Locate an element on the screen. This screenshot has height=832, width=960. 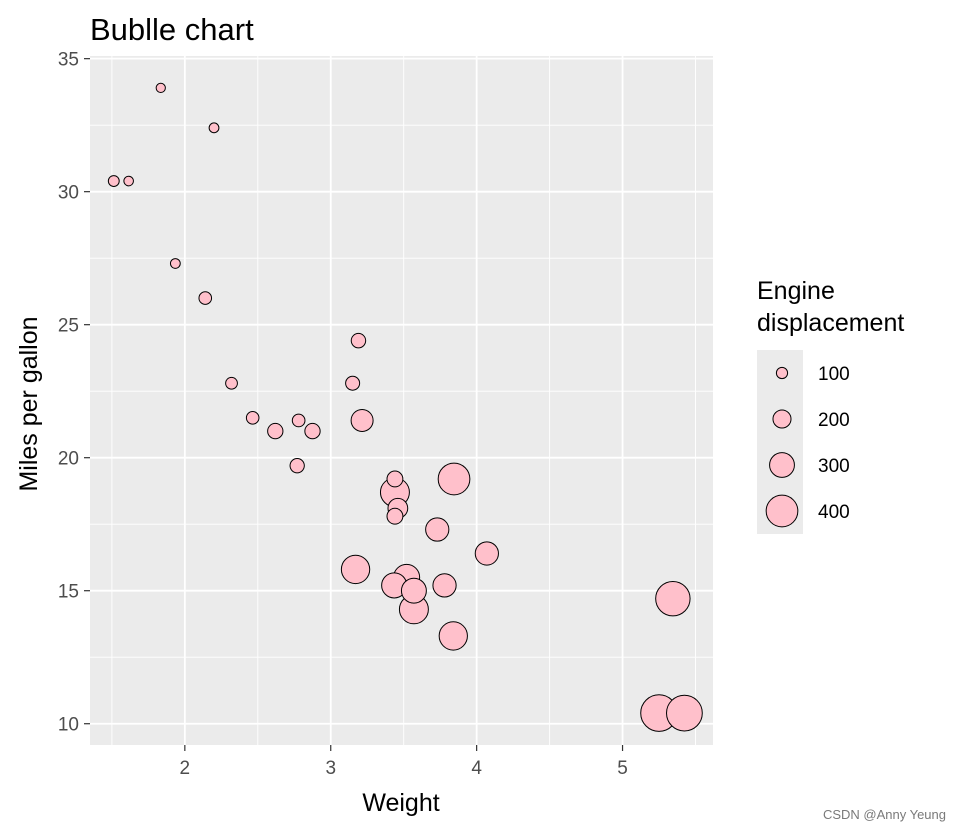
legend-label: 300 is located at coordinates (834, 466).